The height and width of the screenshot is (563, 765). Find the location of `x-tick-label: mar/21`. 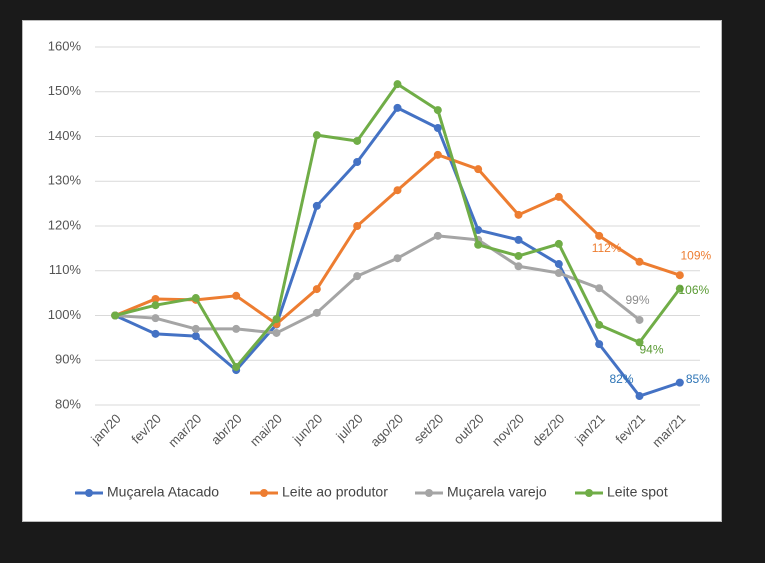

x-tick-label: mar/21 is located at coordinates (668, 430).